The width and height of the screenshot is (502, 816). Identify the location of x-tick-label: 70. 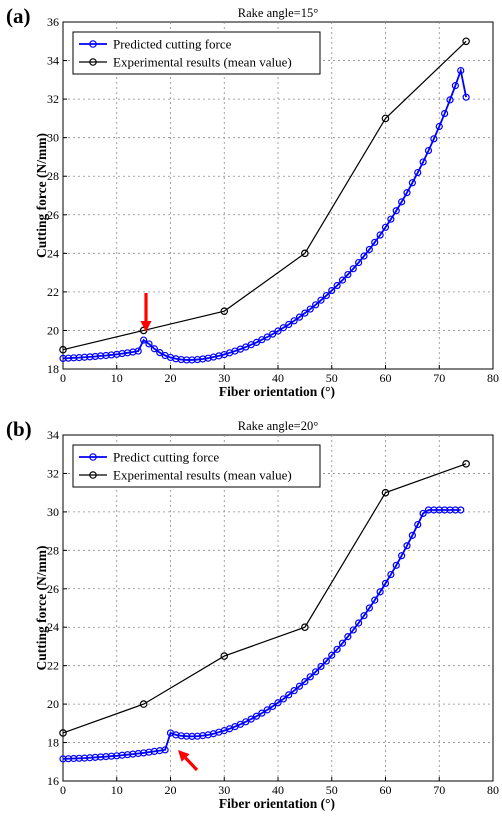
(439, 790).